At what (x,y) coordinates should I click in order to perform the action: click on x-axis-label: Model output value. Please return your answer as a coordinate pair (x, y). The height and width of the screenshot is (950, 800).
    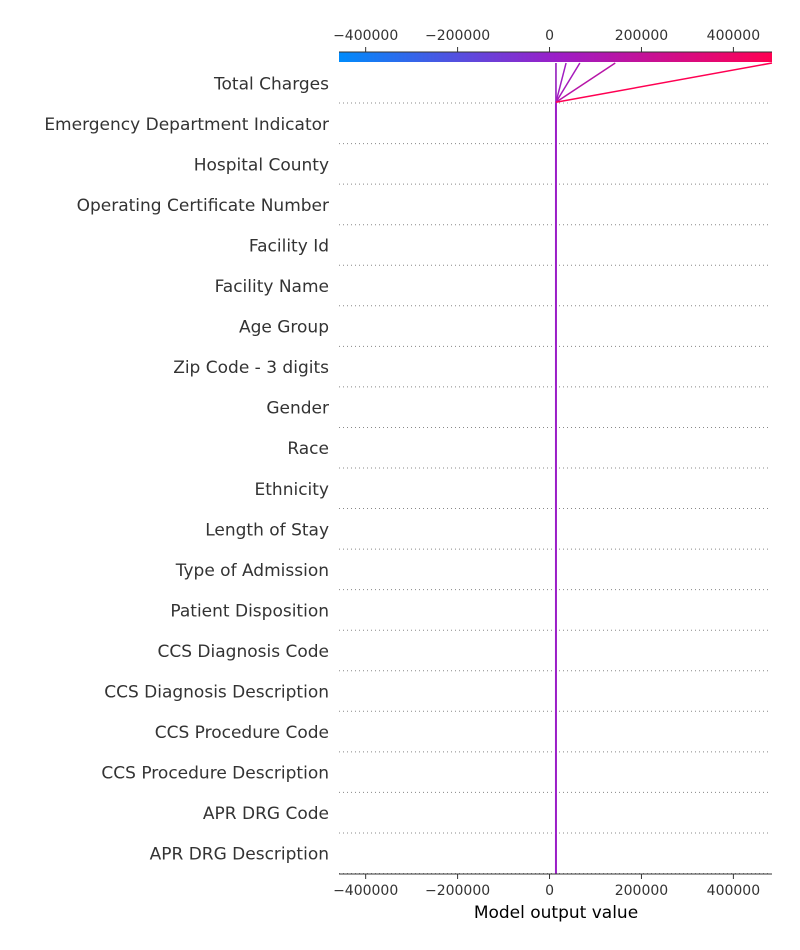
    Looking at the image, I should click on (556, 913).